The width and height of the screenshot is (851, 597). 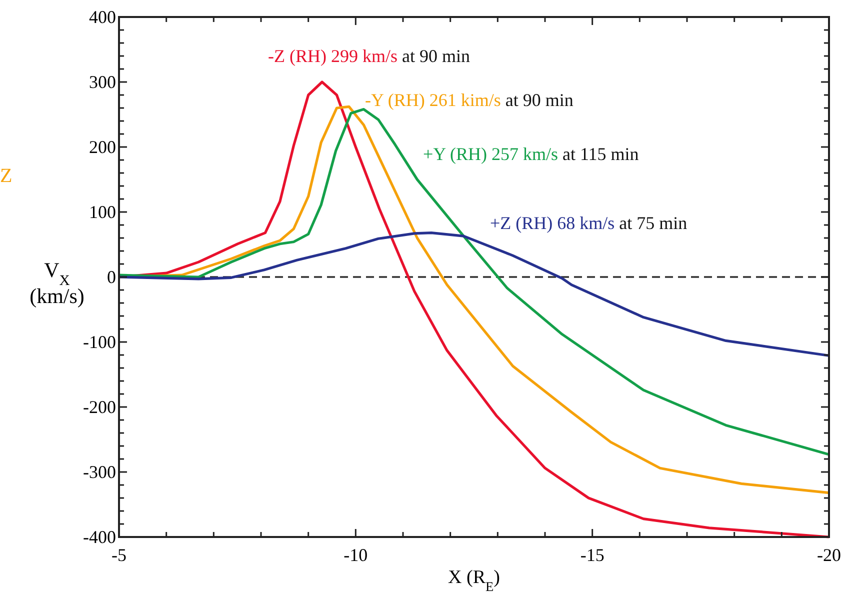 What do you see at coordinates (598, 154) in the screenshot?
I see `annotation: at 115 min` at bounding box center [598, 154].